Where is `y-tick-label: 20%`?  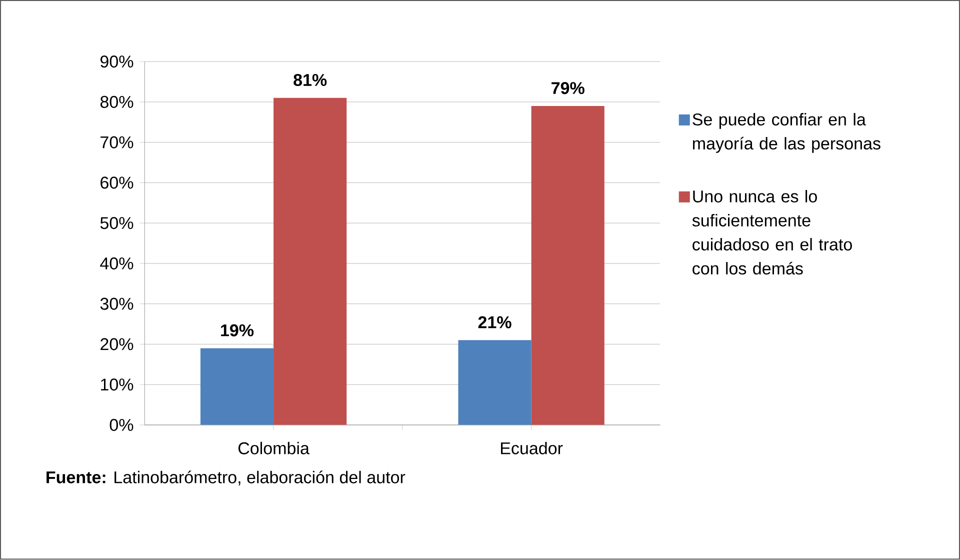
y-tick-label: 20% is located at coordinates (117, 344).